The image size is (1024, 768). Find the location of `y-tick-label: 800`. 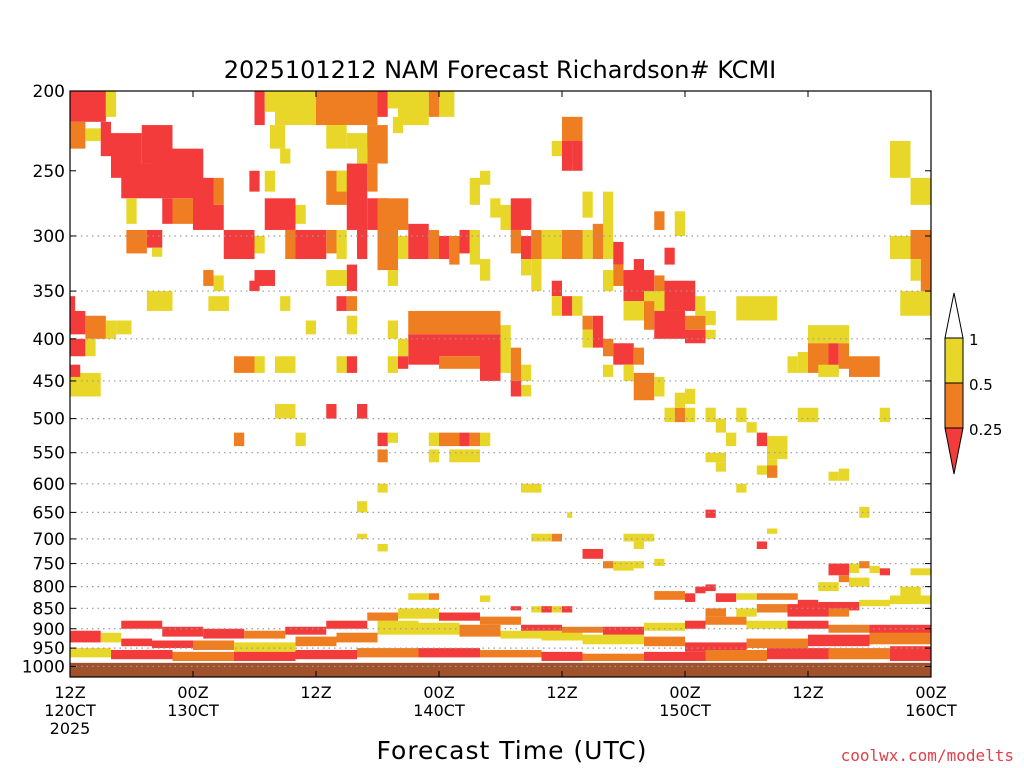

y-tick-label: 800 is located at coordinates (49, 588).